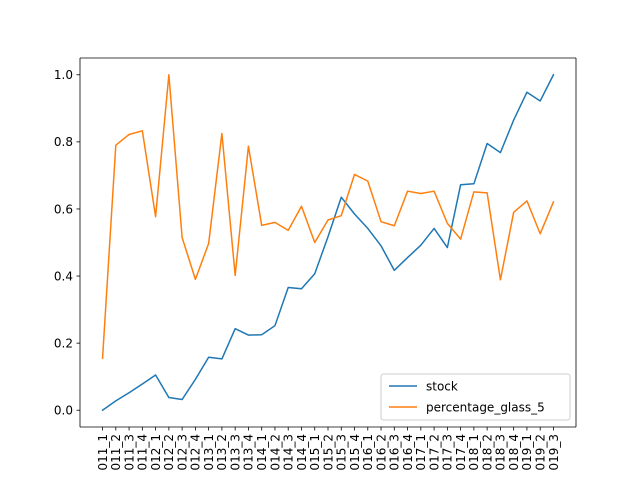 This screenshot has height=480, width=640. Describe the element at coordinates (63, 343) in the screenshot. I see `y-tick-label: 0.2` at that location.